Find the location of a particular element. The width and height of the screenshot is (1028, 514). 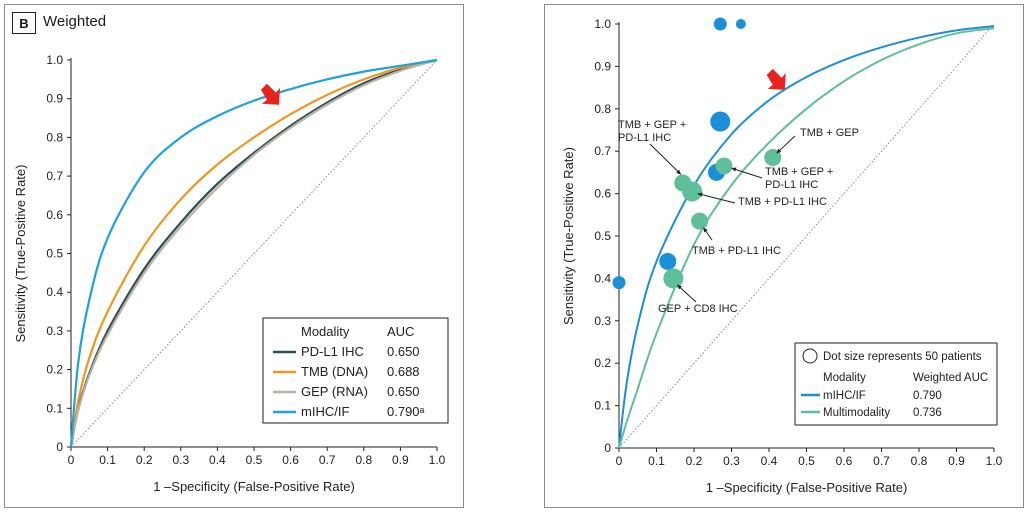

panel-badge: B is located at coordinates (24, 23).